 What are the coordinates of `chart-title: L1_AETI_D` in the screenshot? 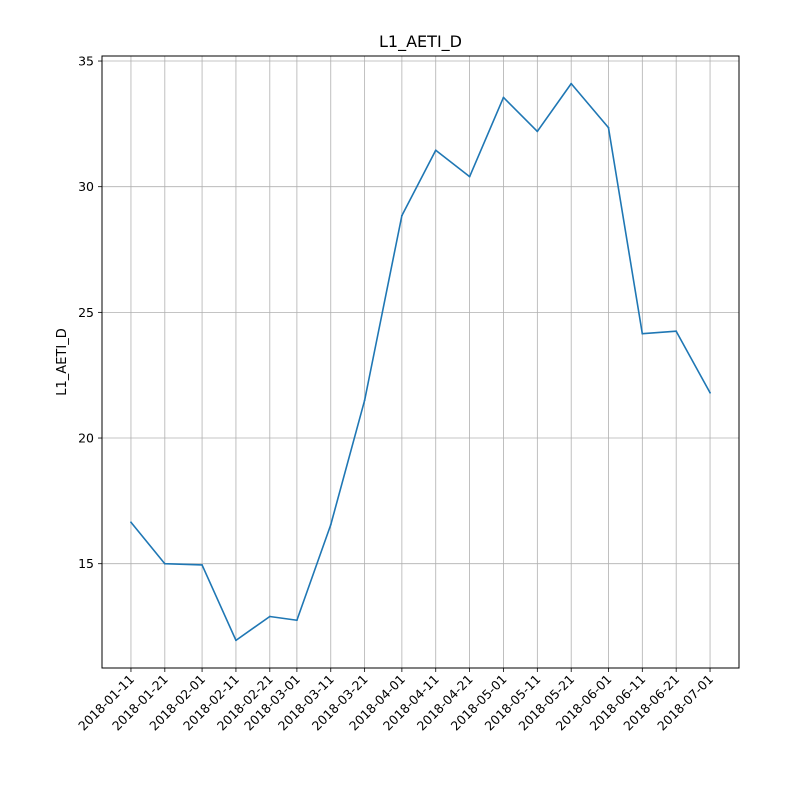 It's located at (420, 42).